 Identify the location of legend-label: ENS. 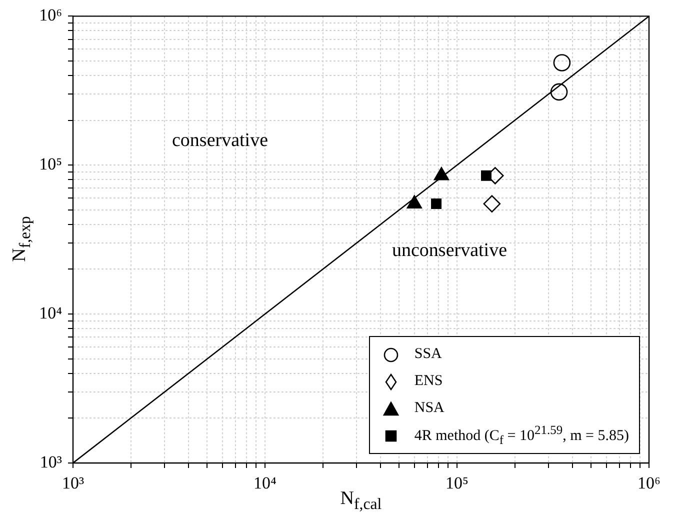
(428, 381).